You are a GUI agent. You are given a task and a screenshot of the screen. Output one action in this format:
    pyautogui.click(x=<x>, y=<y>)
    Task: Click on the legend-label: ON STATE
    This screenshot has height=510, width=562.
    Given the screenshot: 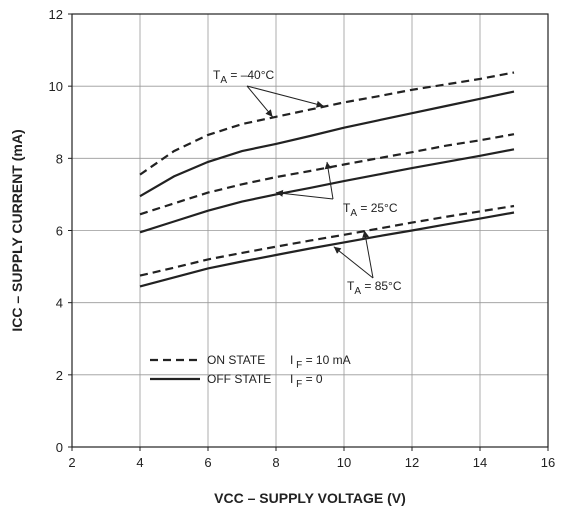 What is the action you would take?
    pyautogui.click(x=236, y=360)
    